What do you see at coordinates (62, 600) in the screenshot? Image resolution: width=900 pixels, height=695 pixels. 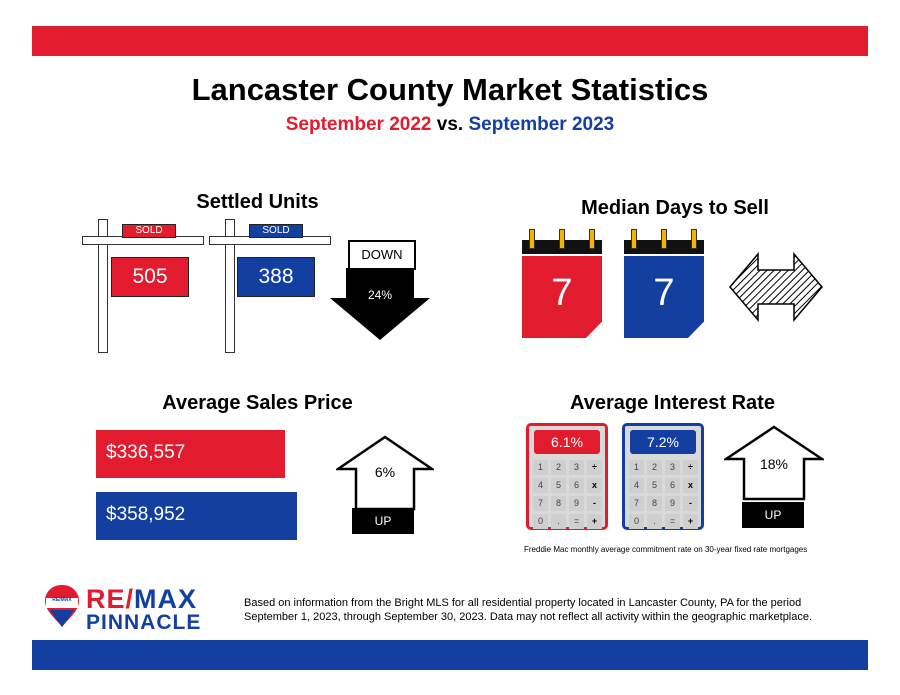 I see `balloon-text: RE/MAX` at bounding box center [62, 600].